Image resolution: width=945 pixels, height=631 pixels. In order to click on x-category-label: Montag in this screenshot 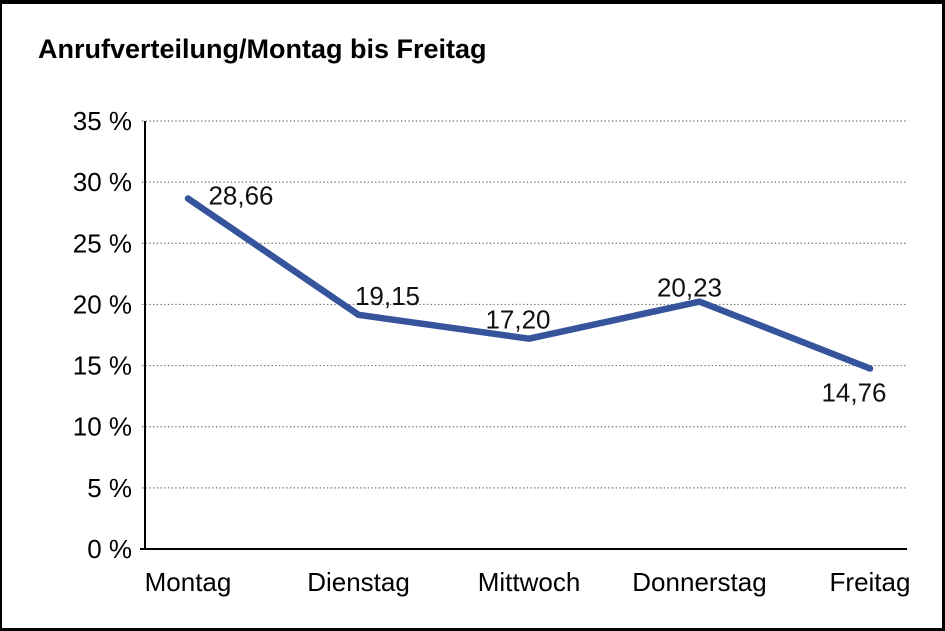, I will do `click(188, 582)`.